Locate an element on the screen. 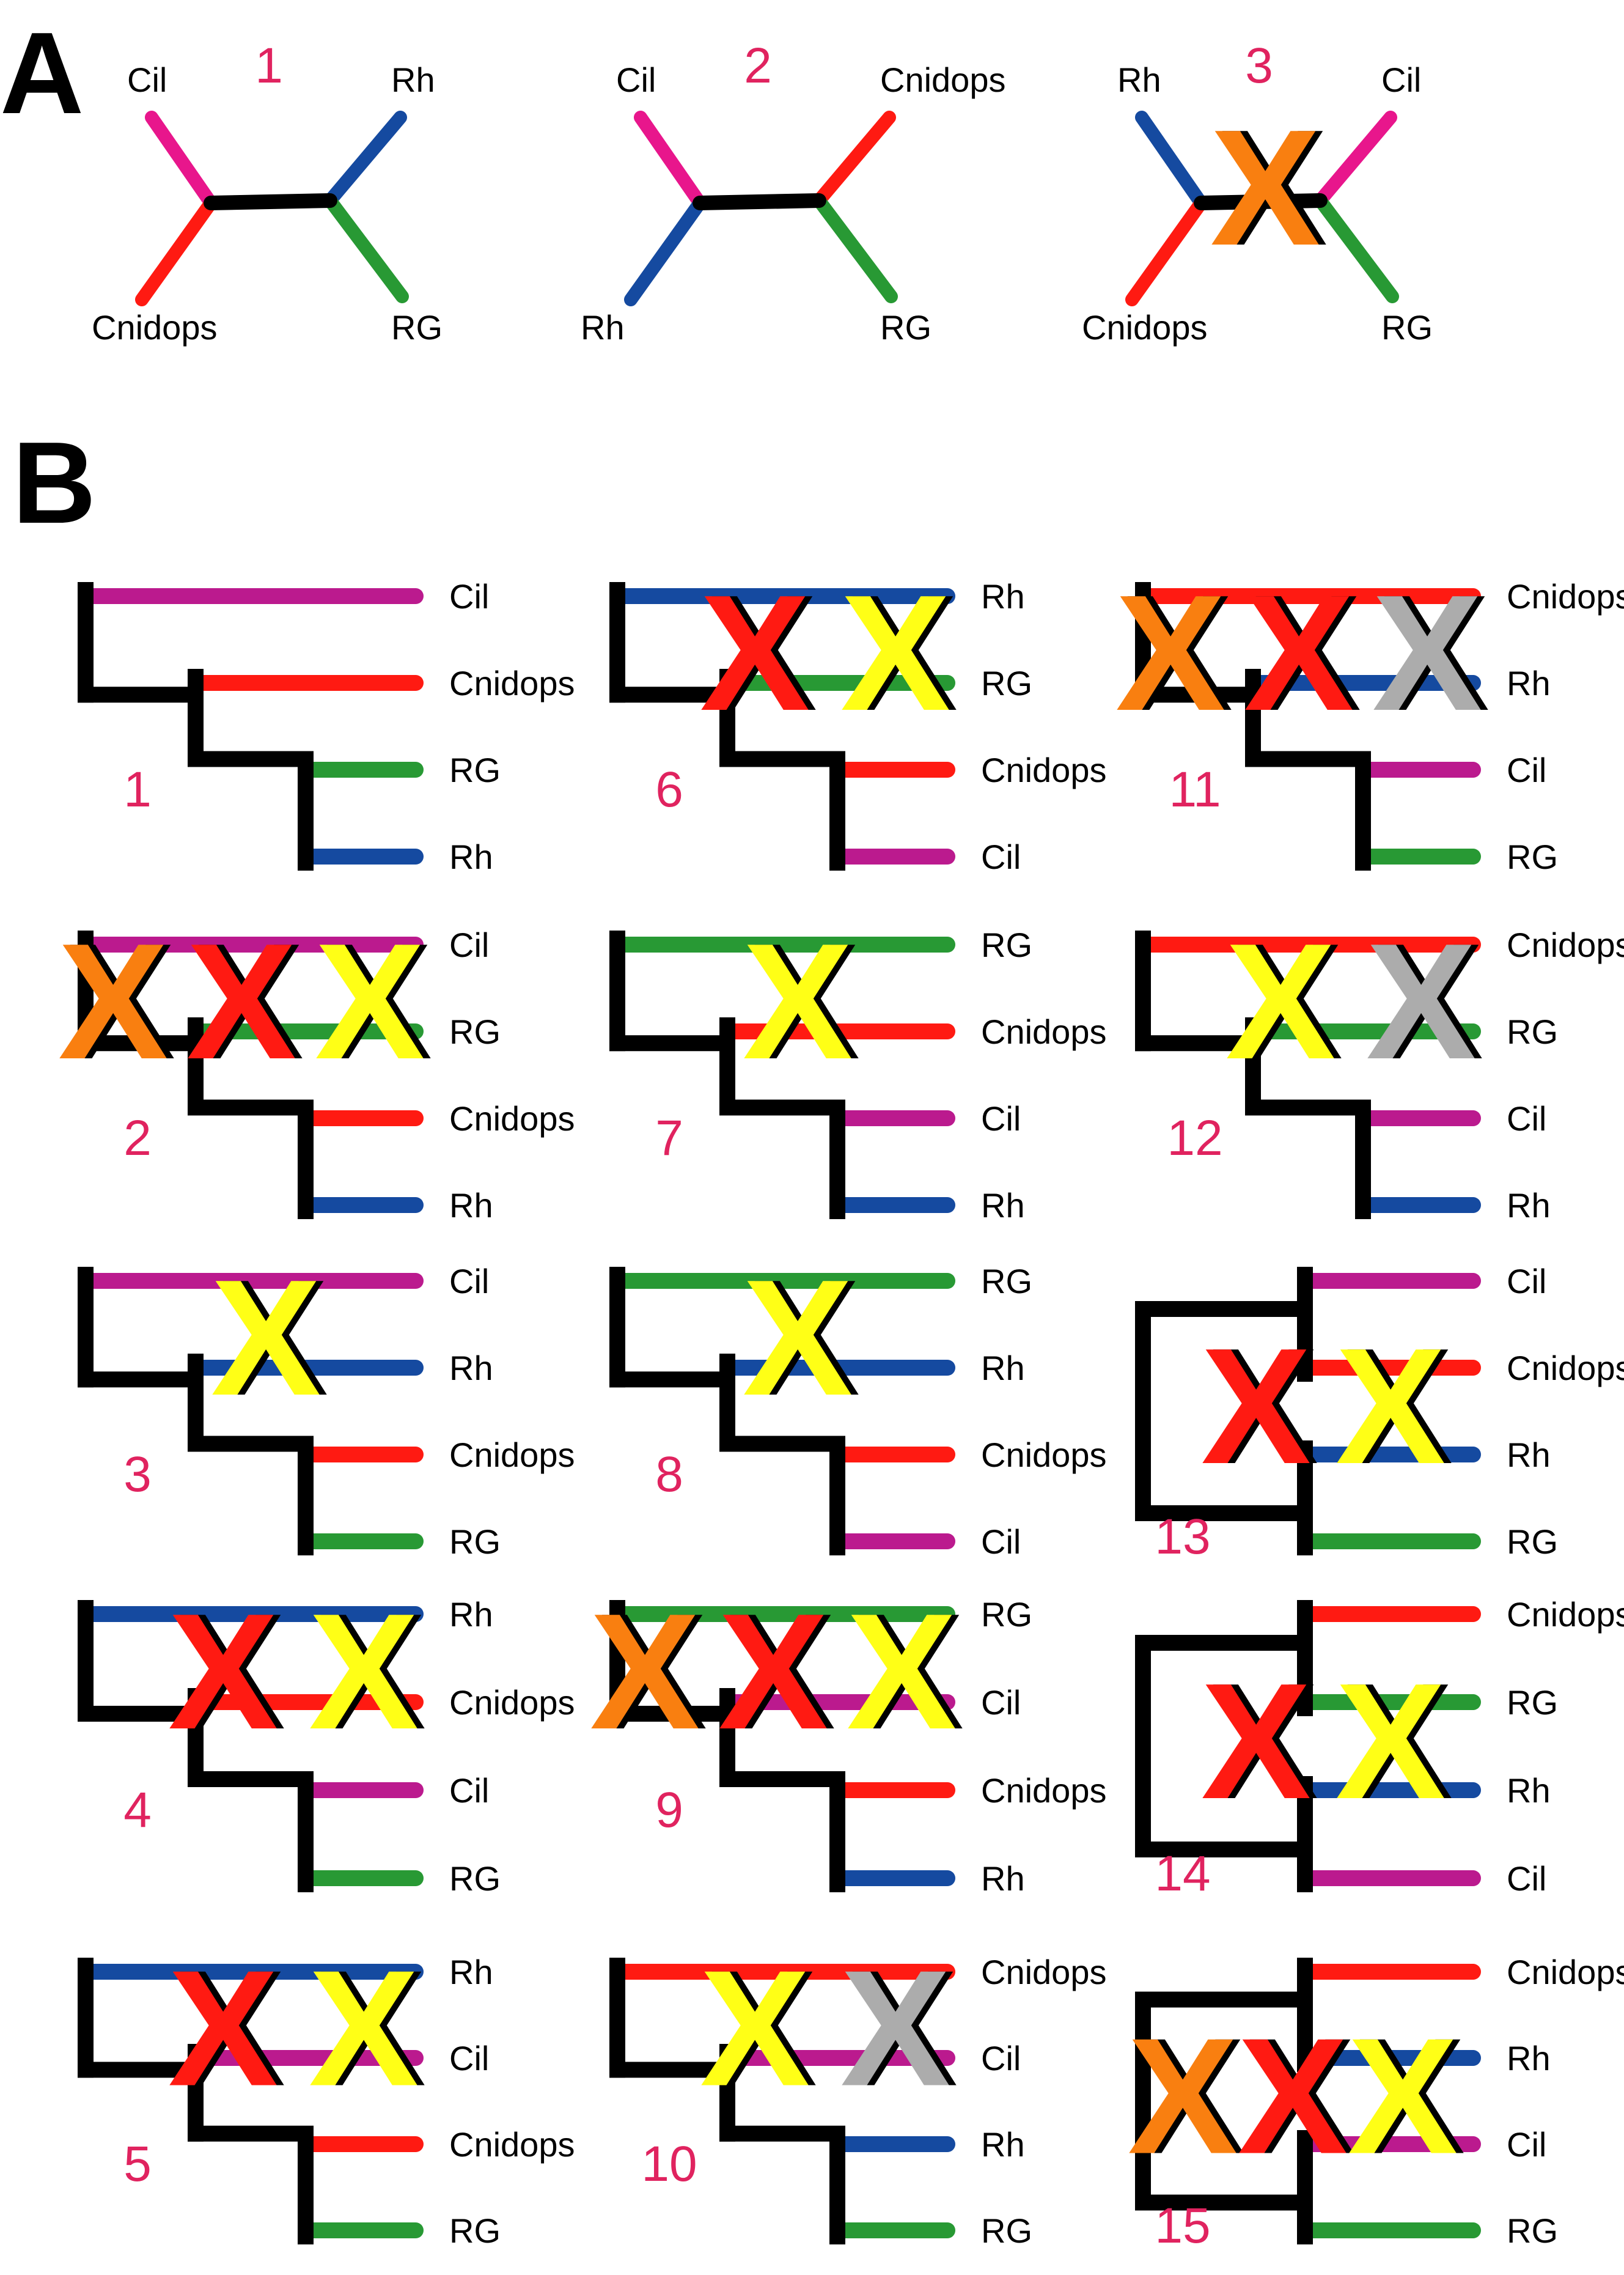 The width and height of the screenshot is (1624, 2275). rooted-tree-14: 14 XX XX Cnidops RG Rh Cil is located at coordinates (1379, 1748).